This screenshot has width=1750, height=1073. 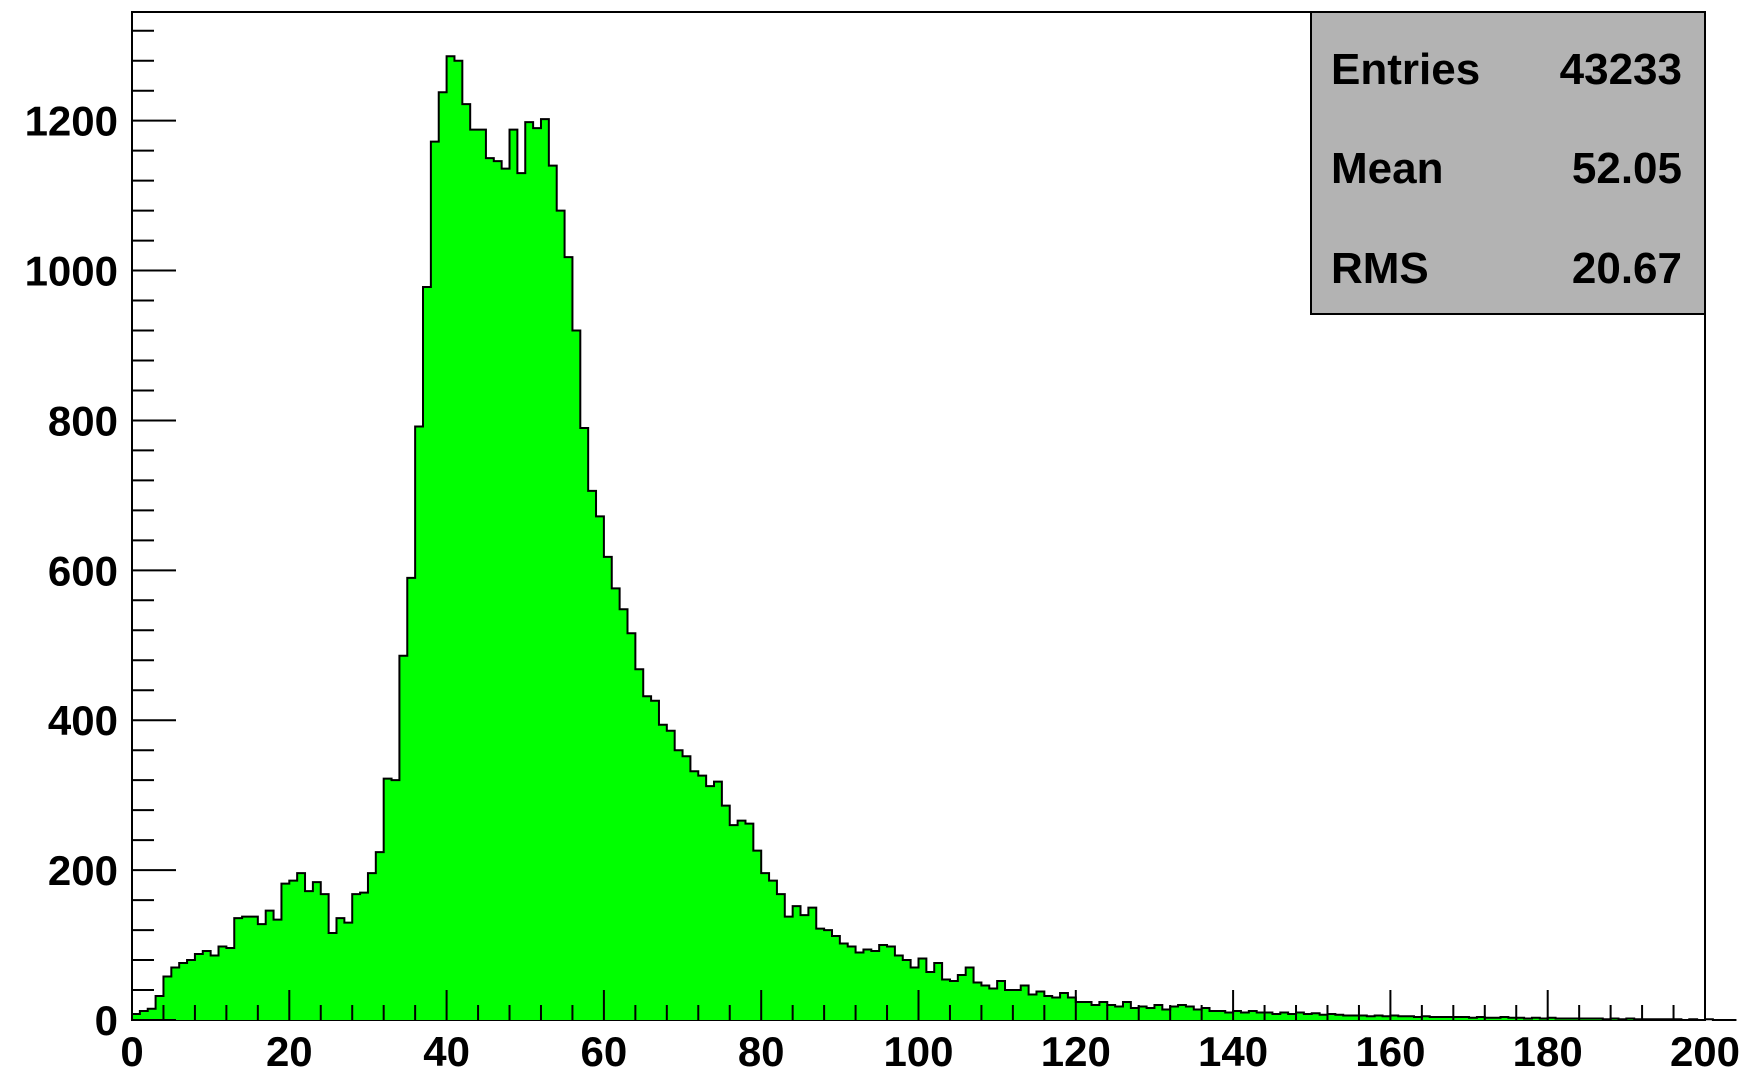 I want to click on stats-rms-value: 20.67, so click(x=1627, y=268).